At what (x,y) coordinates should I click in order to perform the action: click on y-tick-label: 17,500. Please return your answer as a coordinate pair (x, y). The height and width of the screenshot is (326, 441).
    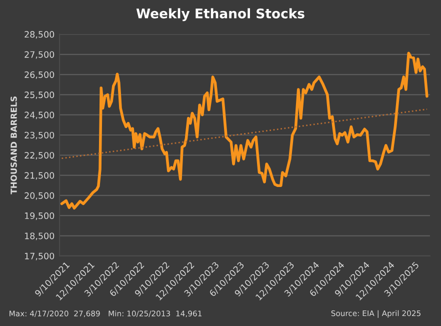
    Looking at the image, I should click on (39, 256).